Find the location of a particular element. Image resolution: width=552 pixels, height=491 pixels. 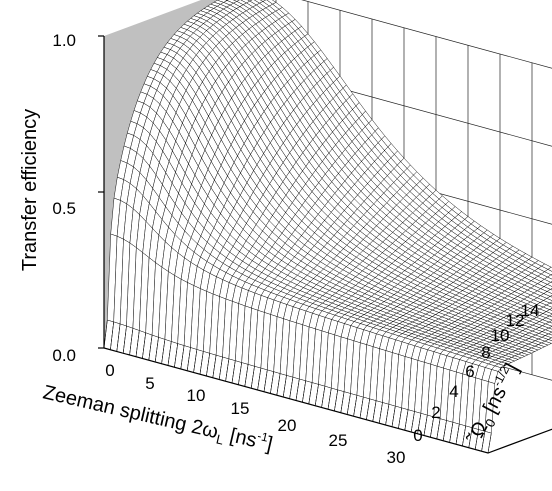

z-tick-label: 0.0 is located at coordinates (64, 355).